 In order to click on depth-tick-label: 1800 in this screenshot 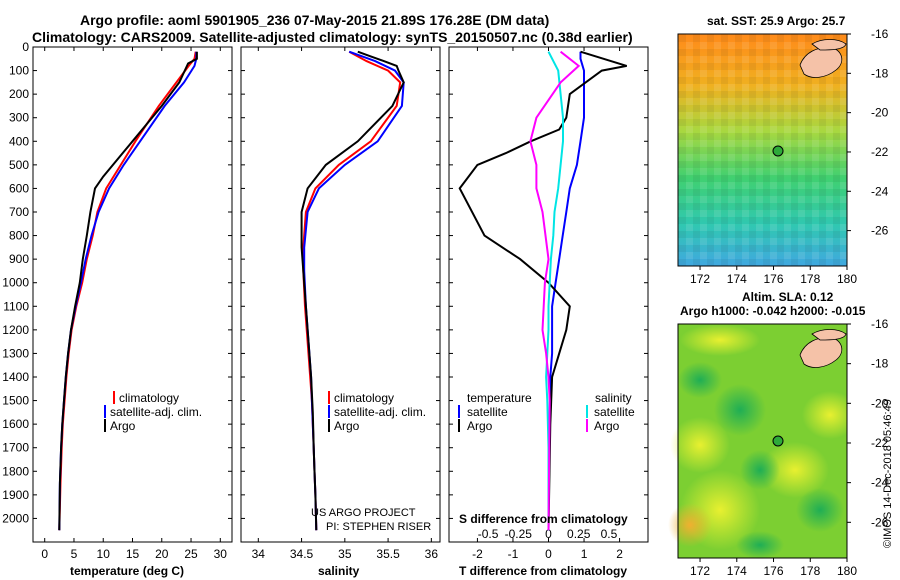, I will do `click(15, 471)`.